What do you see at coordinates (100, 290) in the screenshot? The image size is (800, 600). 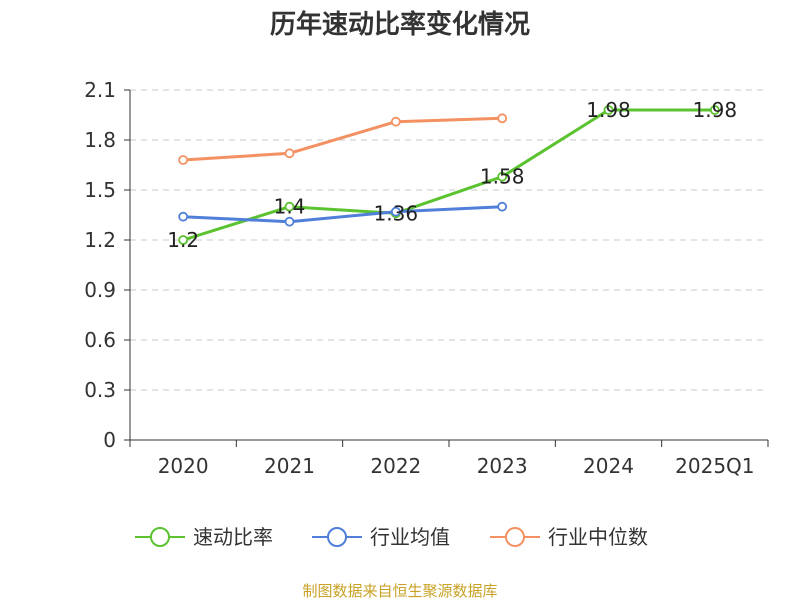 I see `y-tick-label-3: 0.9` at bounding box center [100, 290].